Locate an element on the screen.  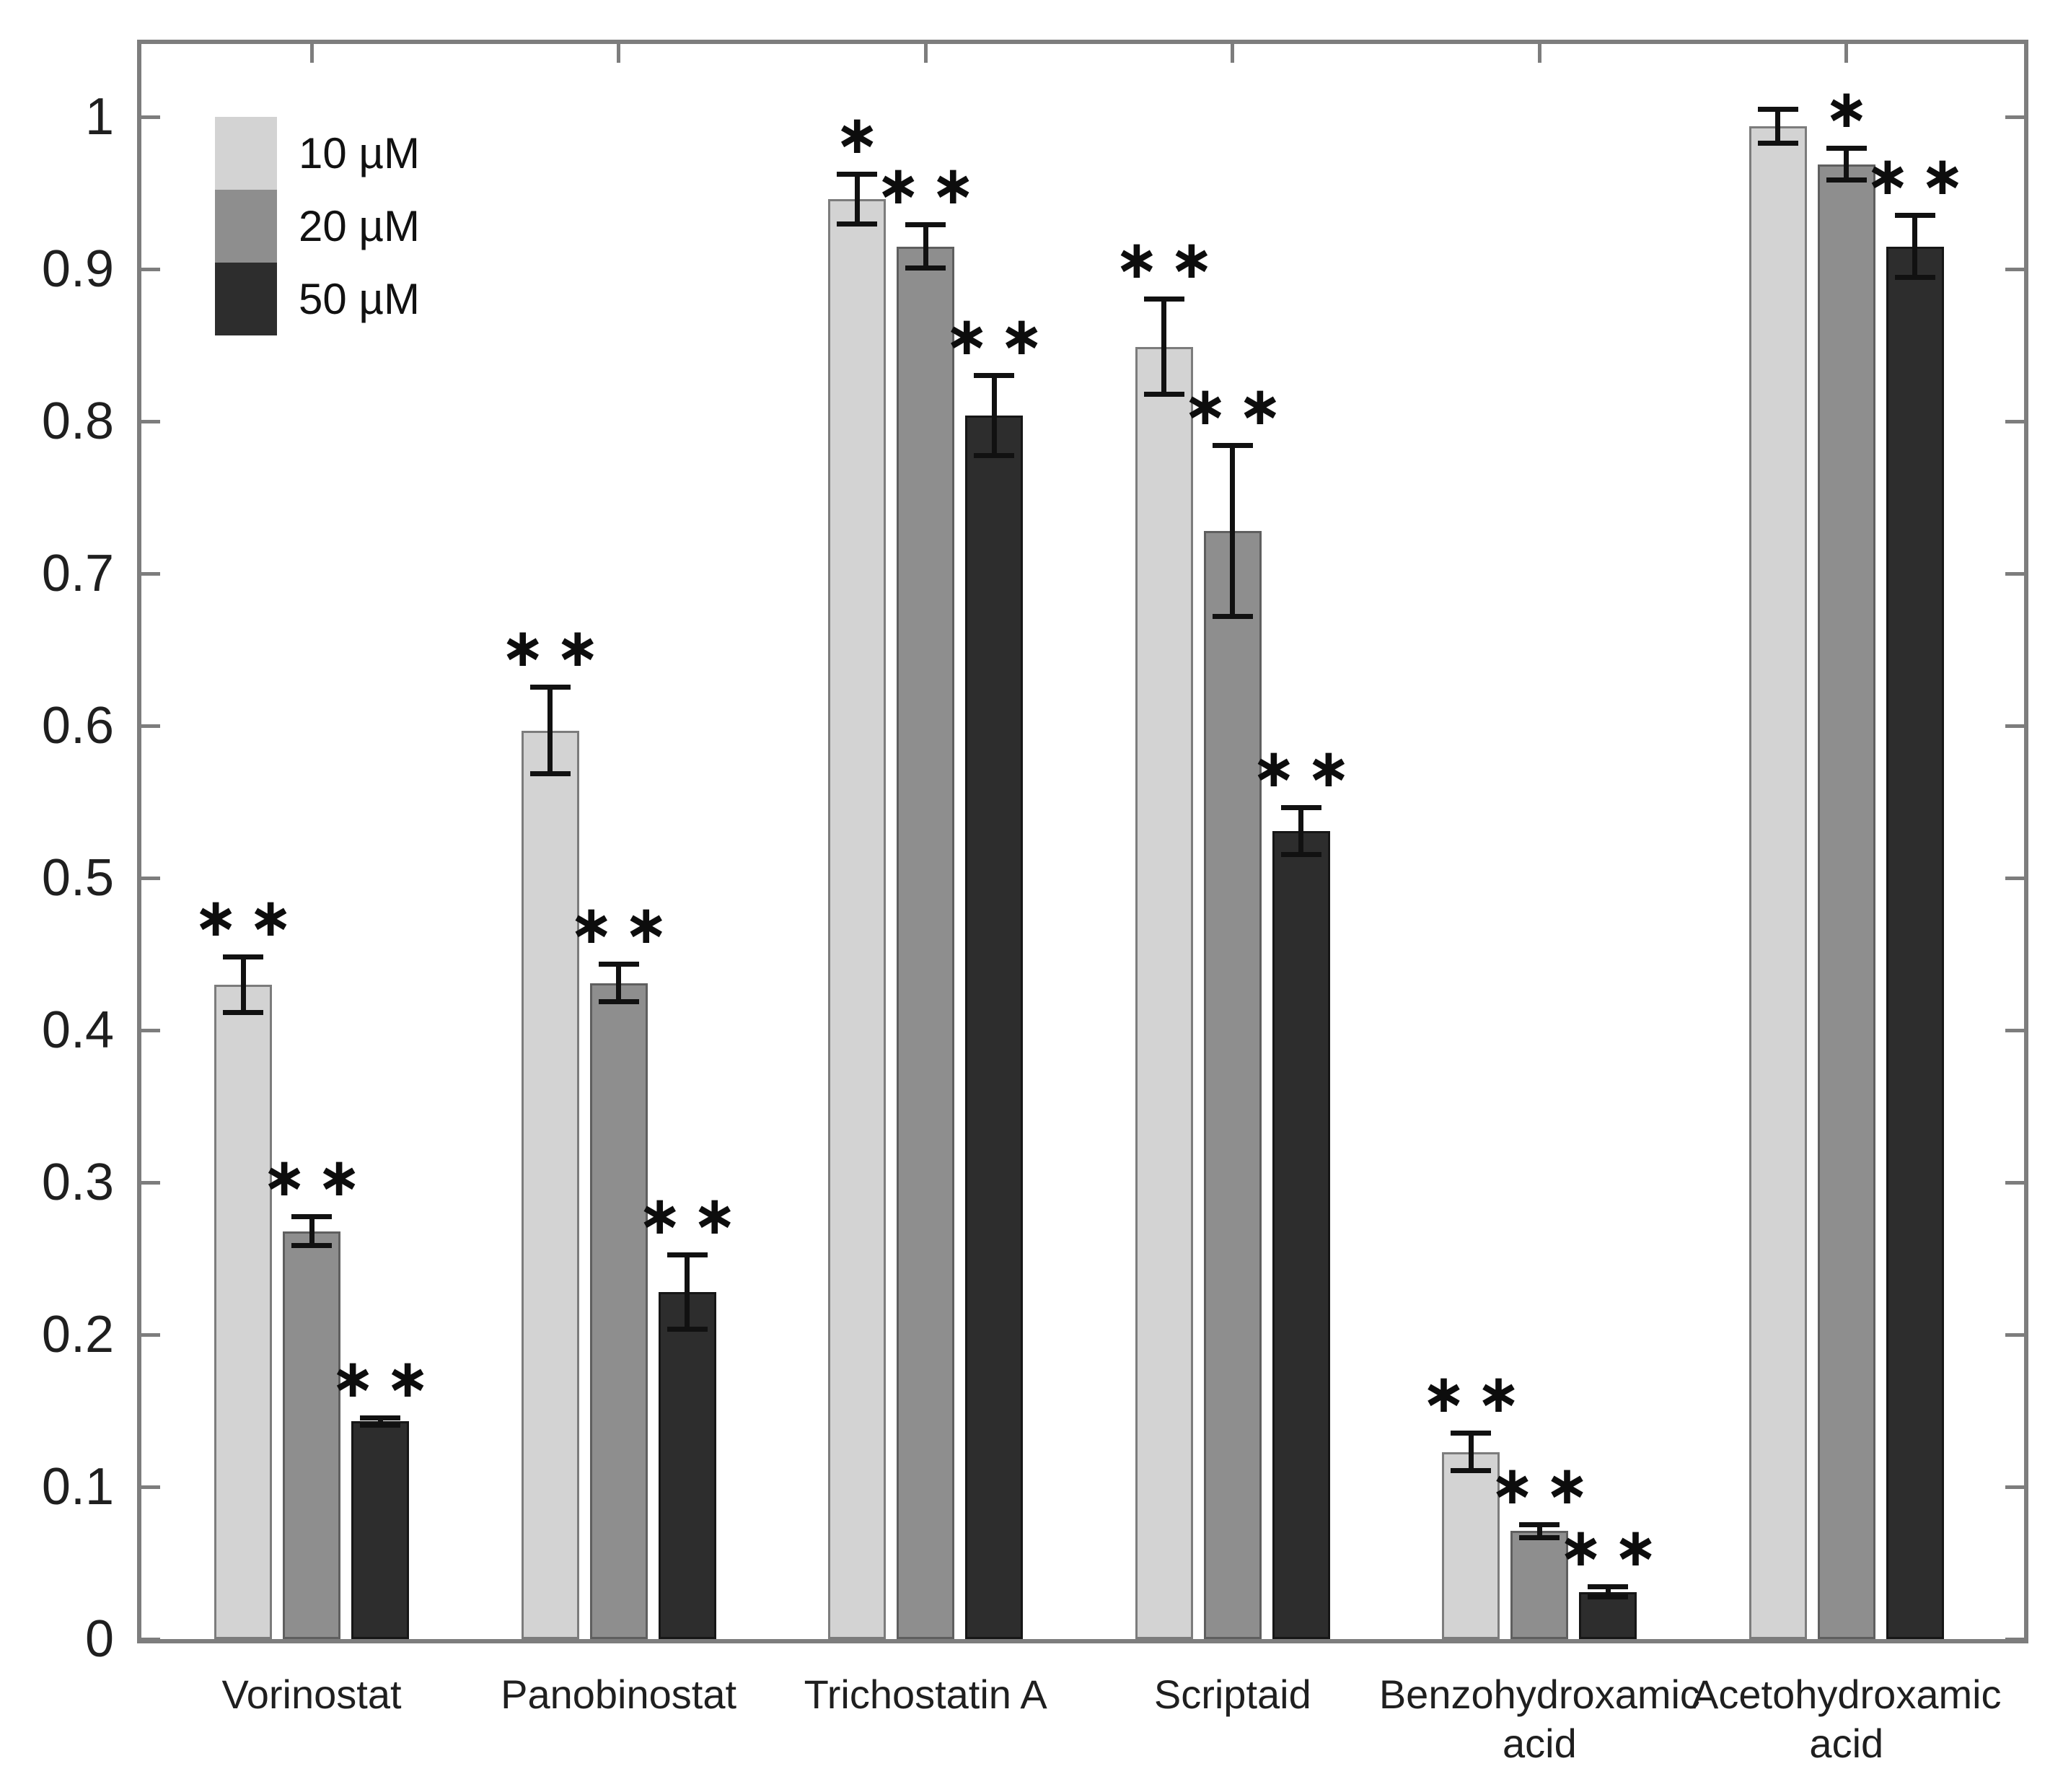
x-axis-label: Panobinostat is located at coordinates (619, 1694).